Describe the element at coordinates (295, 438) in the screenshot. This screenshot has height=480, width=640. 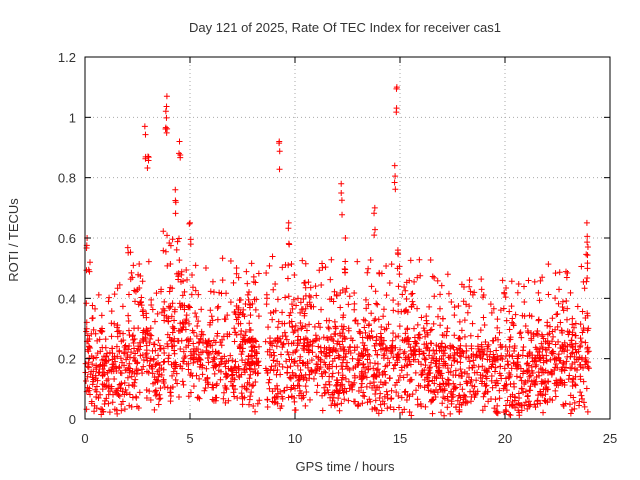
I see `x-tick-label: 10` at that location.